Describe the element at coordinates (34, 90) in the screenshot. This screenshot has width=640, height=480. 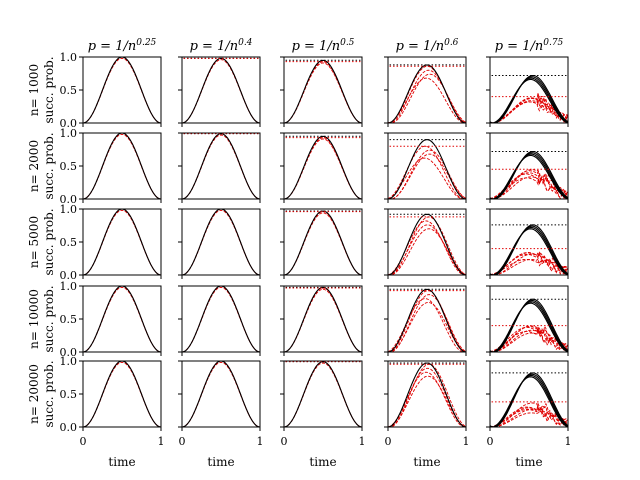
I see `row-label: n= 1000` at that location.